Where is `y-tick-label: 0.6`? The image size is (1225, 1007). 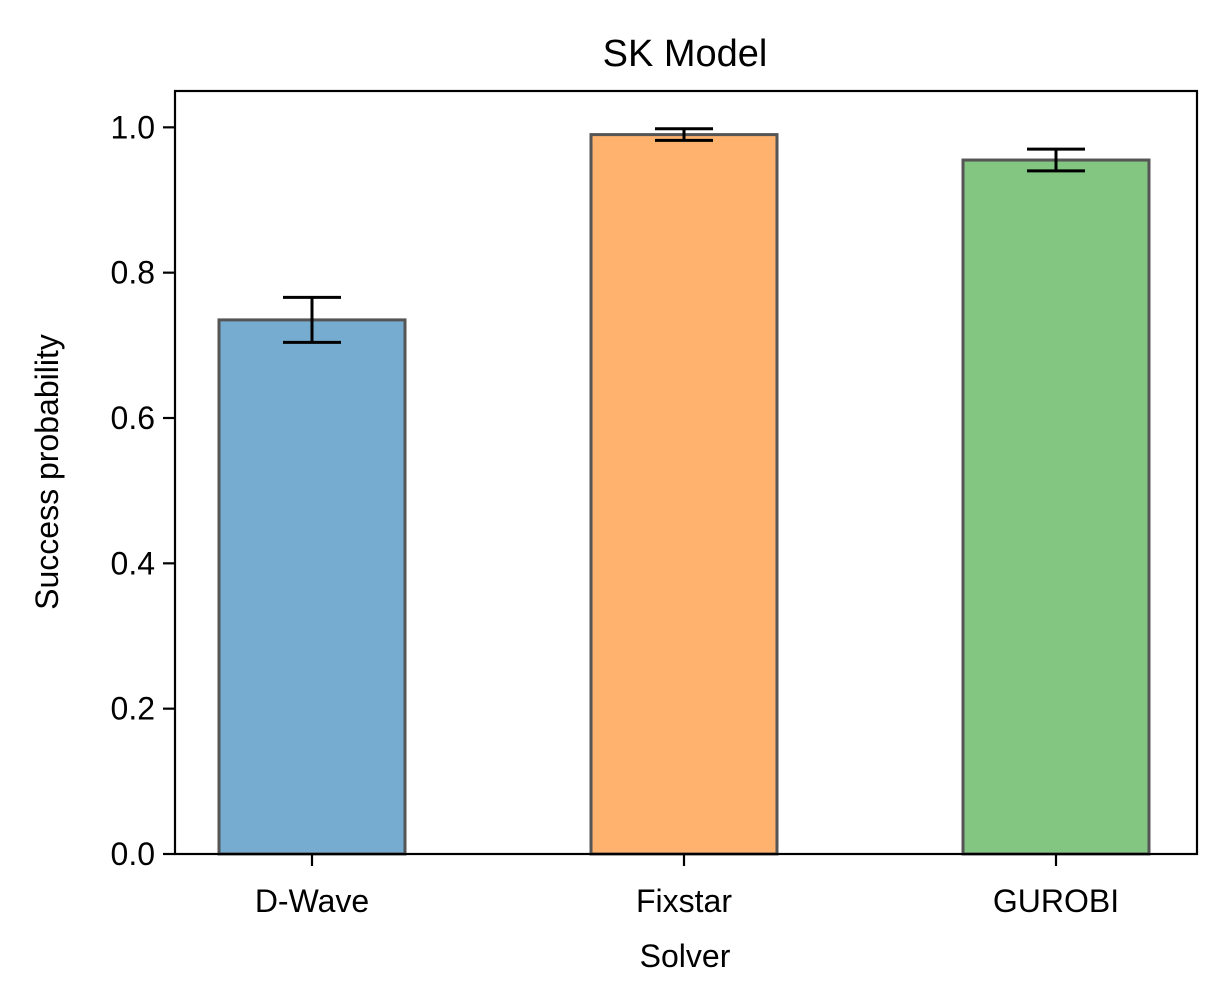 y-tick-label: 0.6 is located at coordinates (133, 418).